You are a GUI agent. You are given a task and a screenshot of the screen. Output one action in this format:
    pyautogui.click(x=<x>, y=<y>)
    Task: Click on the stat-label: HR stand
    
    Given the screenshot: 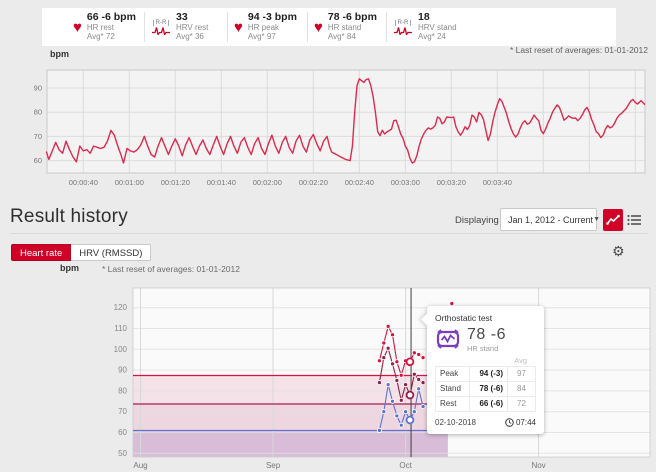 What is the action you would take?
    pyautogui.click(x=344, y=27)
    